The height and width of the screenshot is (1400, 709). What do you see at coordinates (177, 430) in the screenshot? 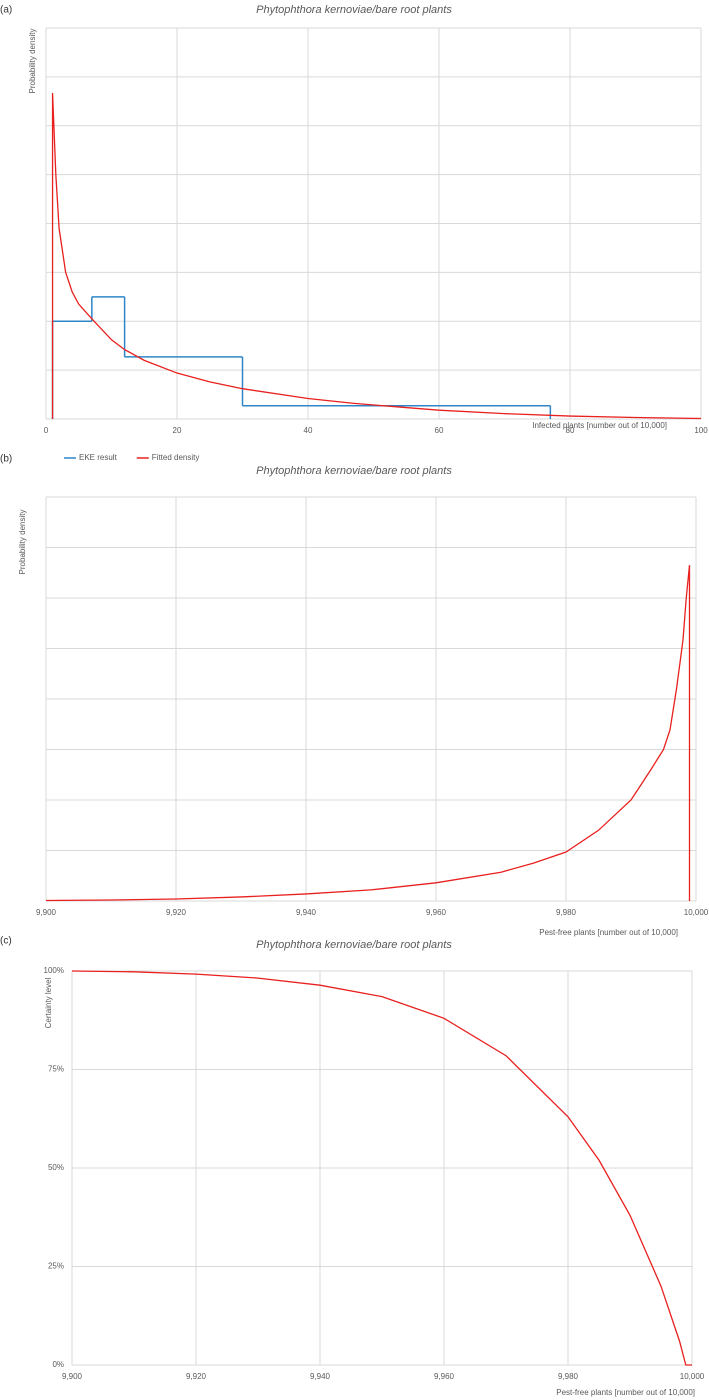
I see `x-tick-label: 20` at bounding box center [177, 430].